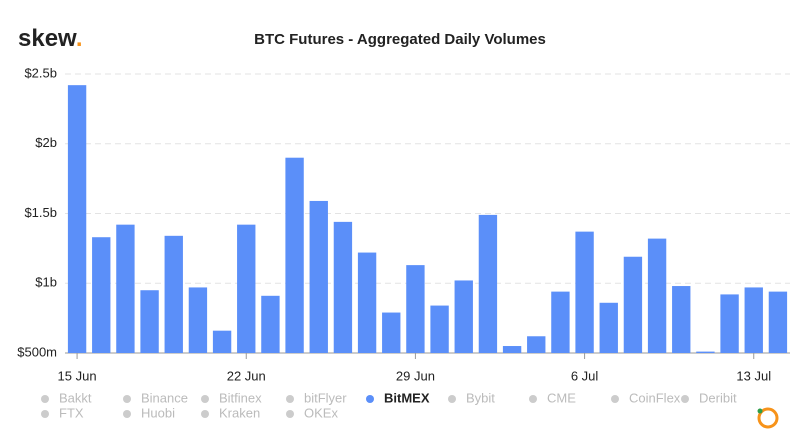 Image resolution: width=800 pixels, height=447 pixels. I want to click on legend-label: Bitfinex, so click(240, 397).